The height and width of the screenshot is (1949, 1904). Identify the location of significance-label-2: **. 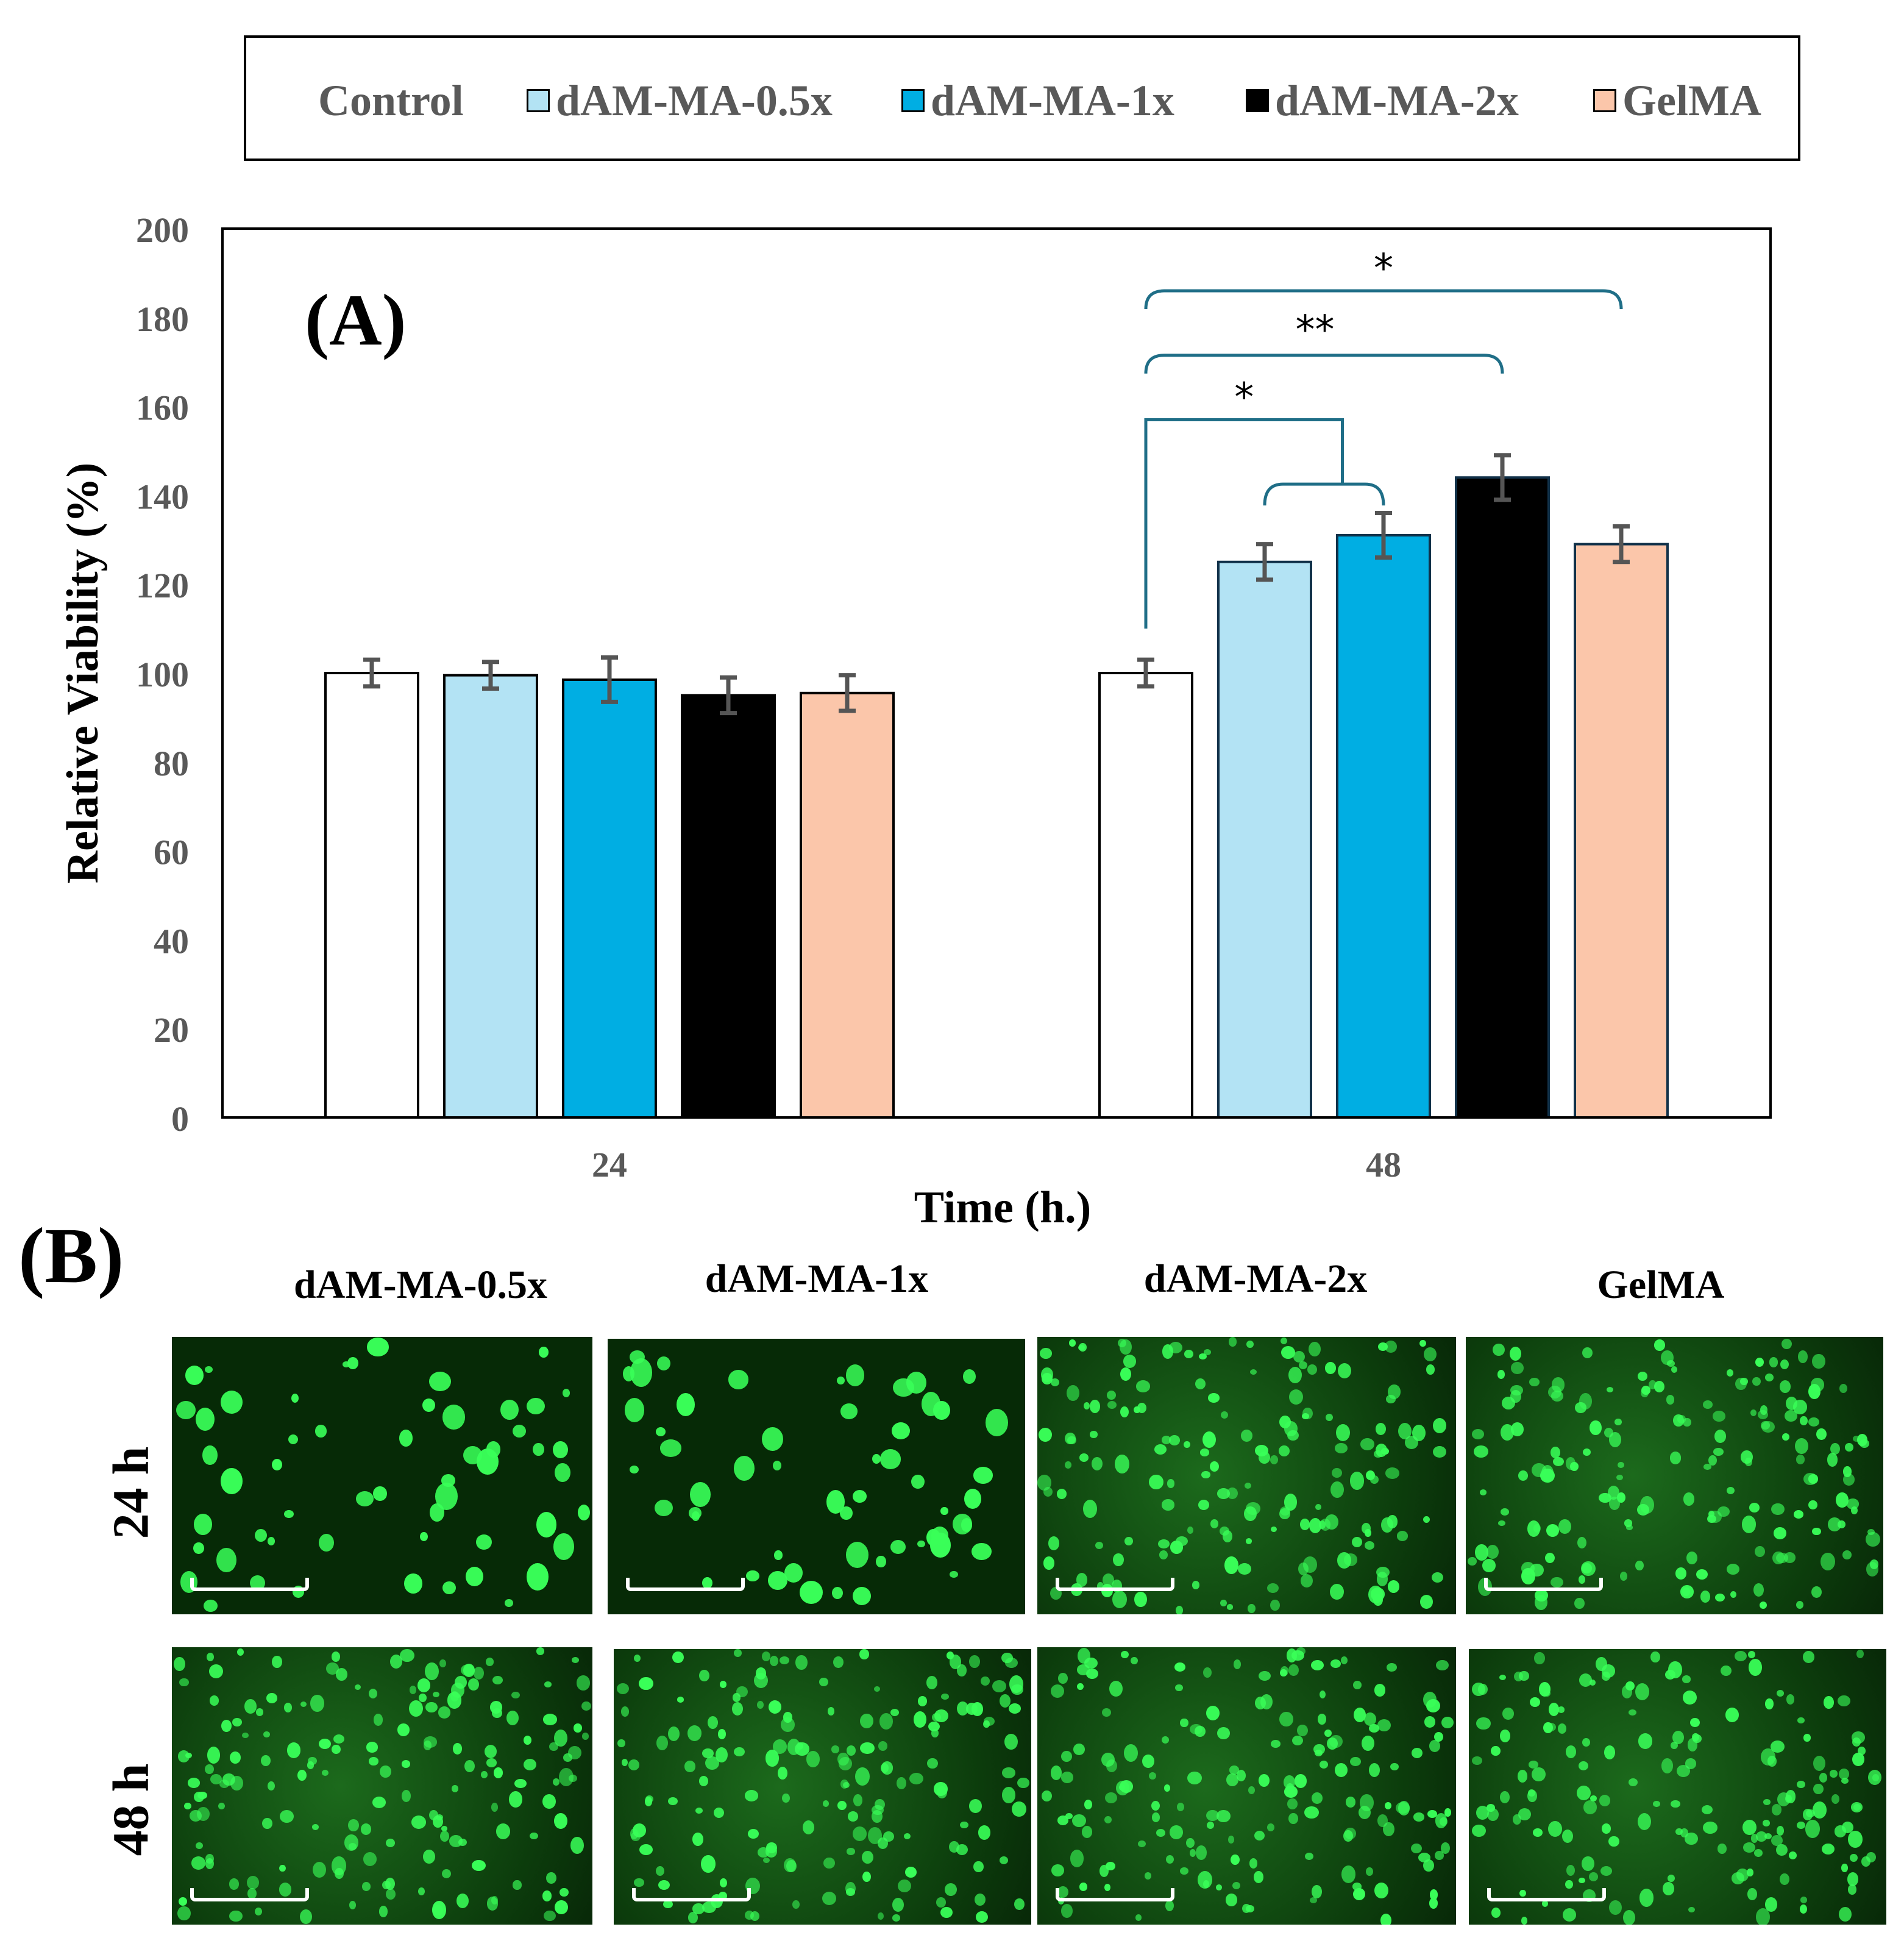
(1315, 330).